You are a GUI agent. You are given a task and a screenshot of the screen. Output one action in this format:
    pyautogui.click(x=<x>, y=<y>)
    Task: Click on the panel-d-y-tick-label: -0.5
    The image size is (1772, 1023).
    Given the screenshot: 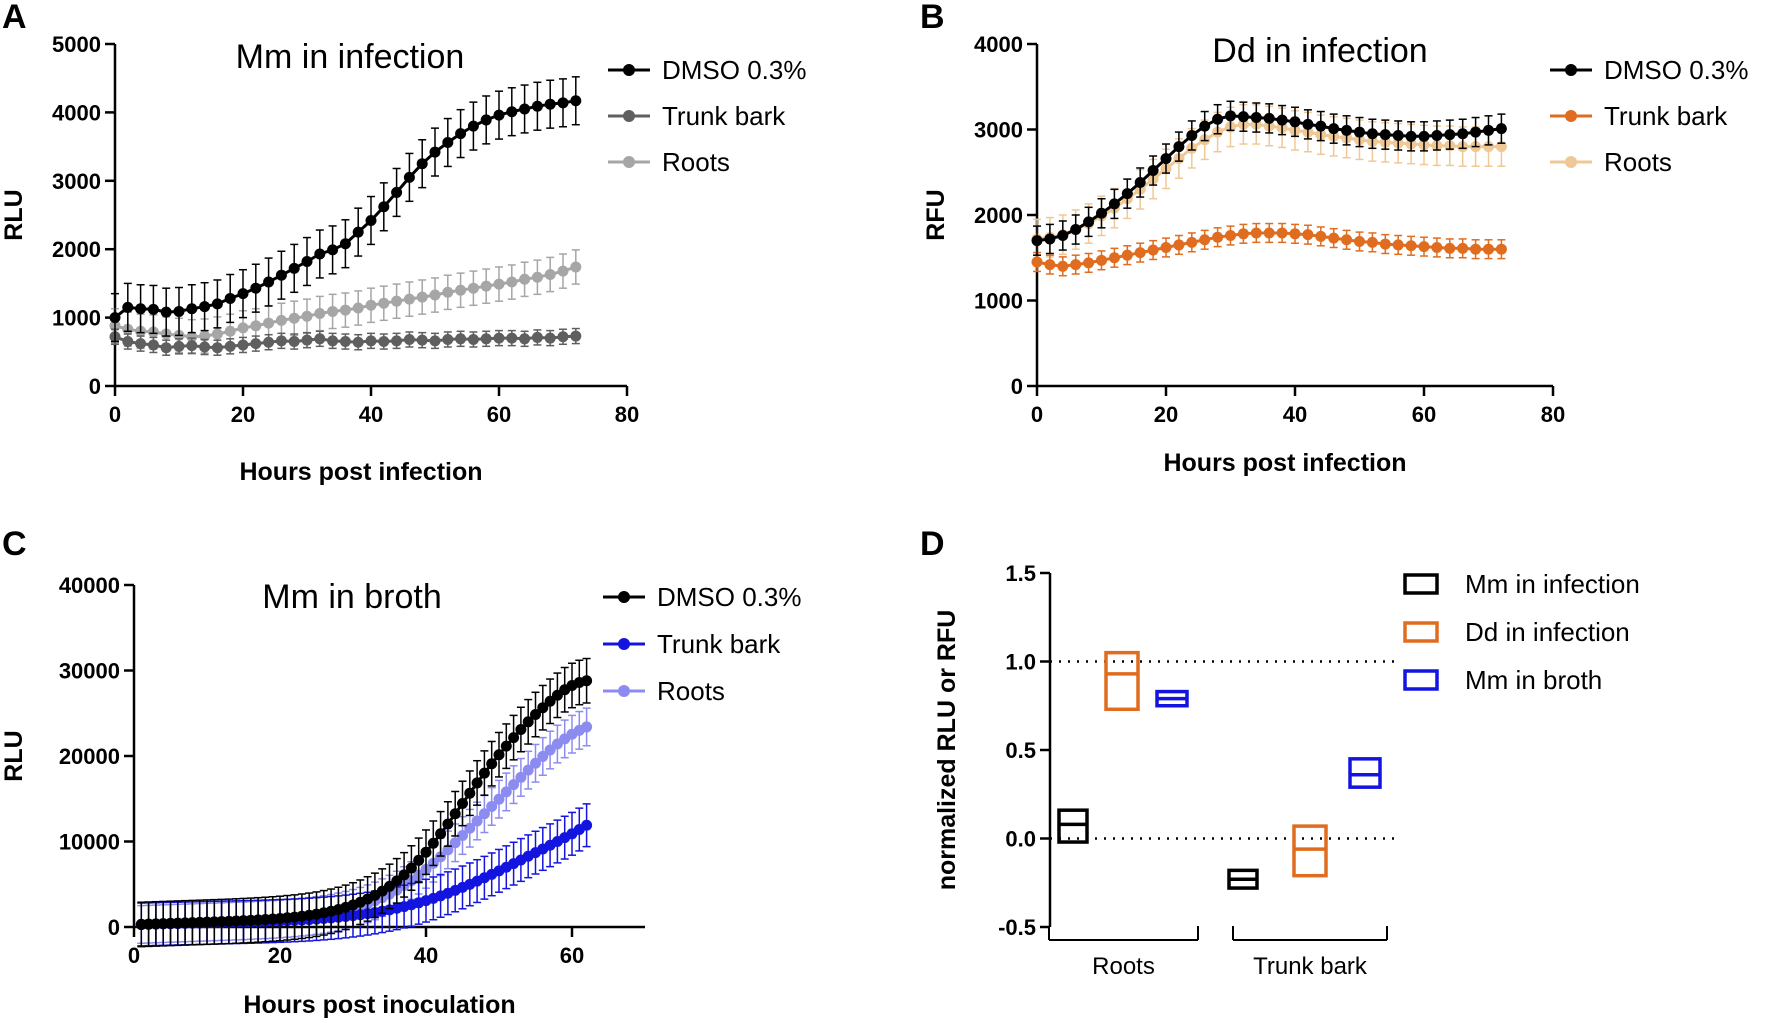 What is the action you would take?
    pyautogui.click(x=1017, y=927)
    